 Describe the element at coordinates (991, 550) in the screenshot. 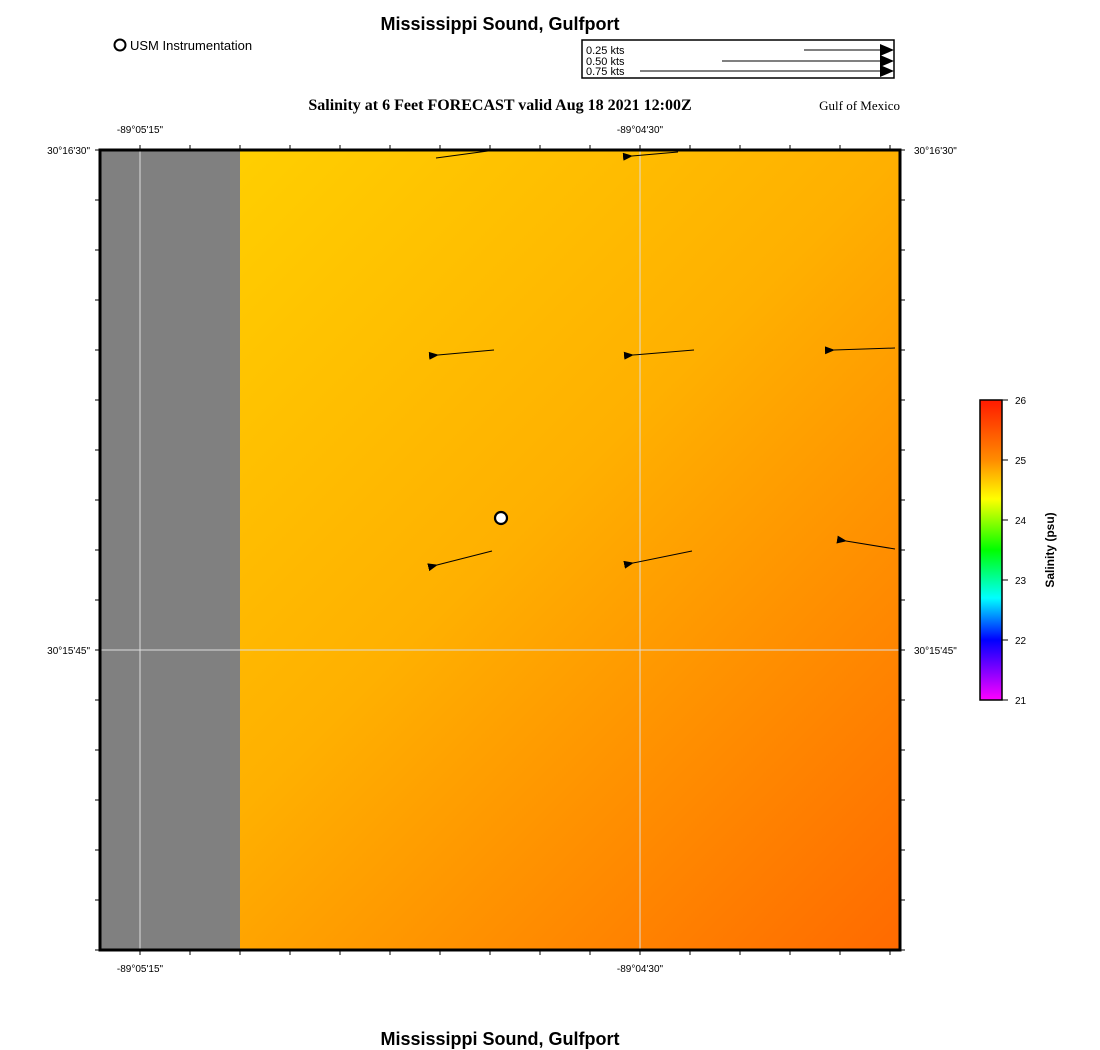

I see `colorbar-scale` at that location.